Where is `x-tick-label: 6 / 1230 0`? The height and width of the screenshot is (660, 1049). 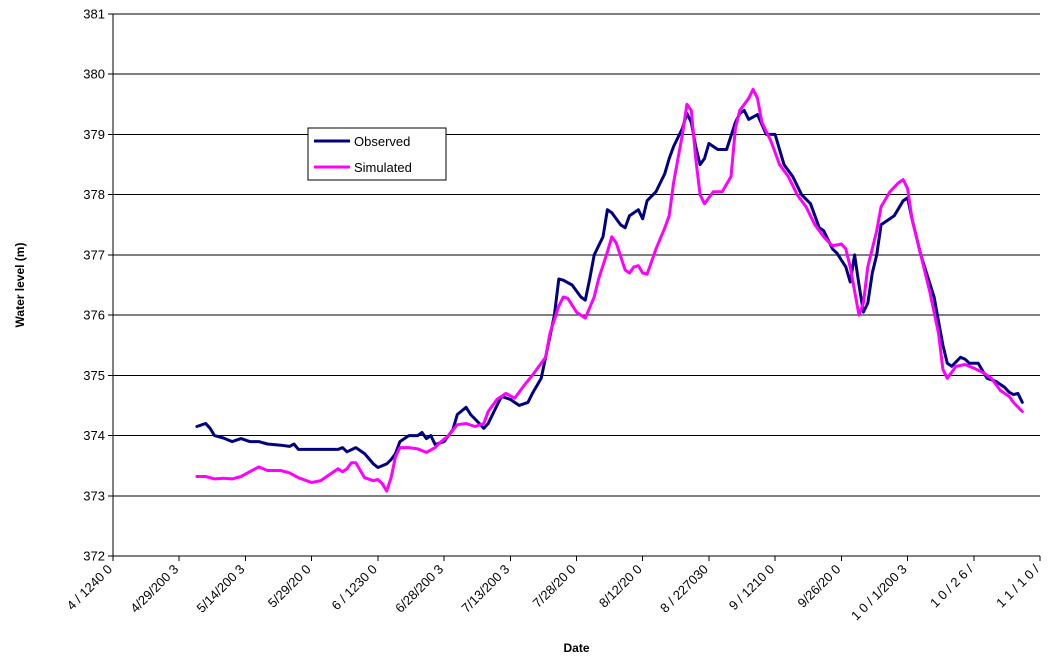 x-tick-label: 6 / 1230 0 is located at coordinates (353, 587).